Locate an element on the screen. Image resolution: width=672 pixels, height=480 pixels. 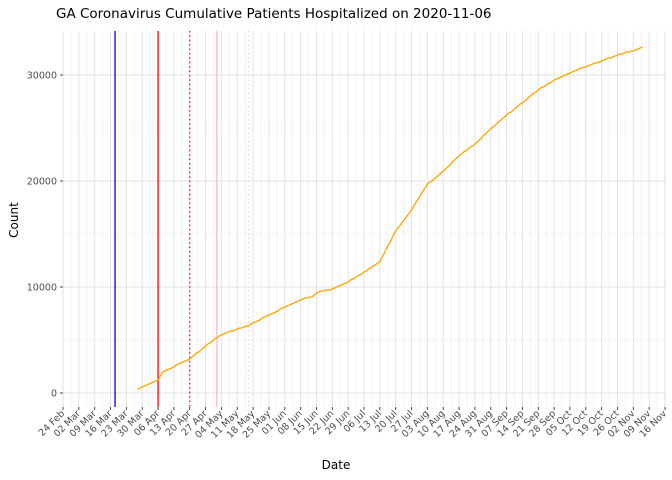
y-tick-label: 10000 is located at coordinates (42, 288).